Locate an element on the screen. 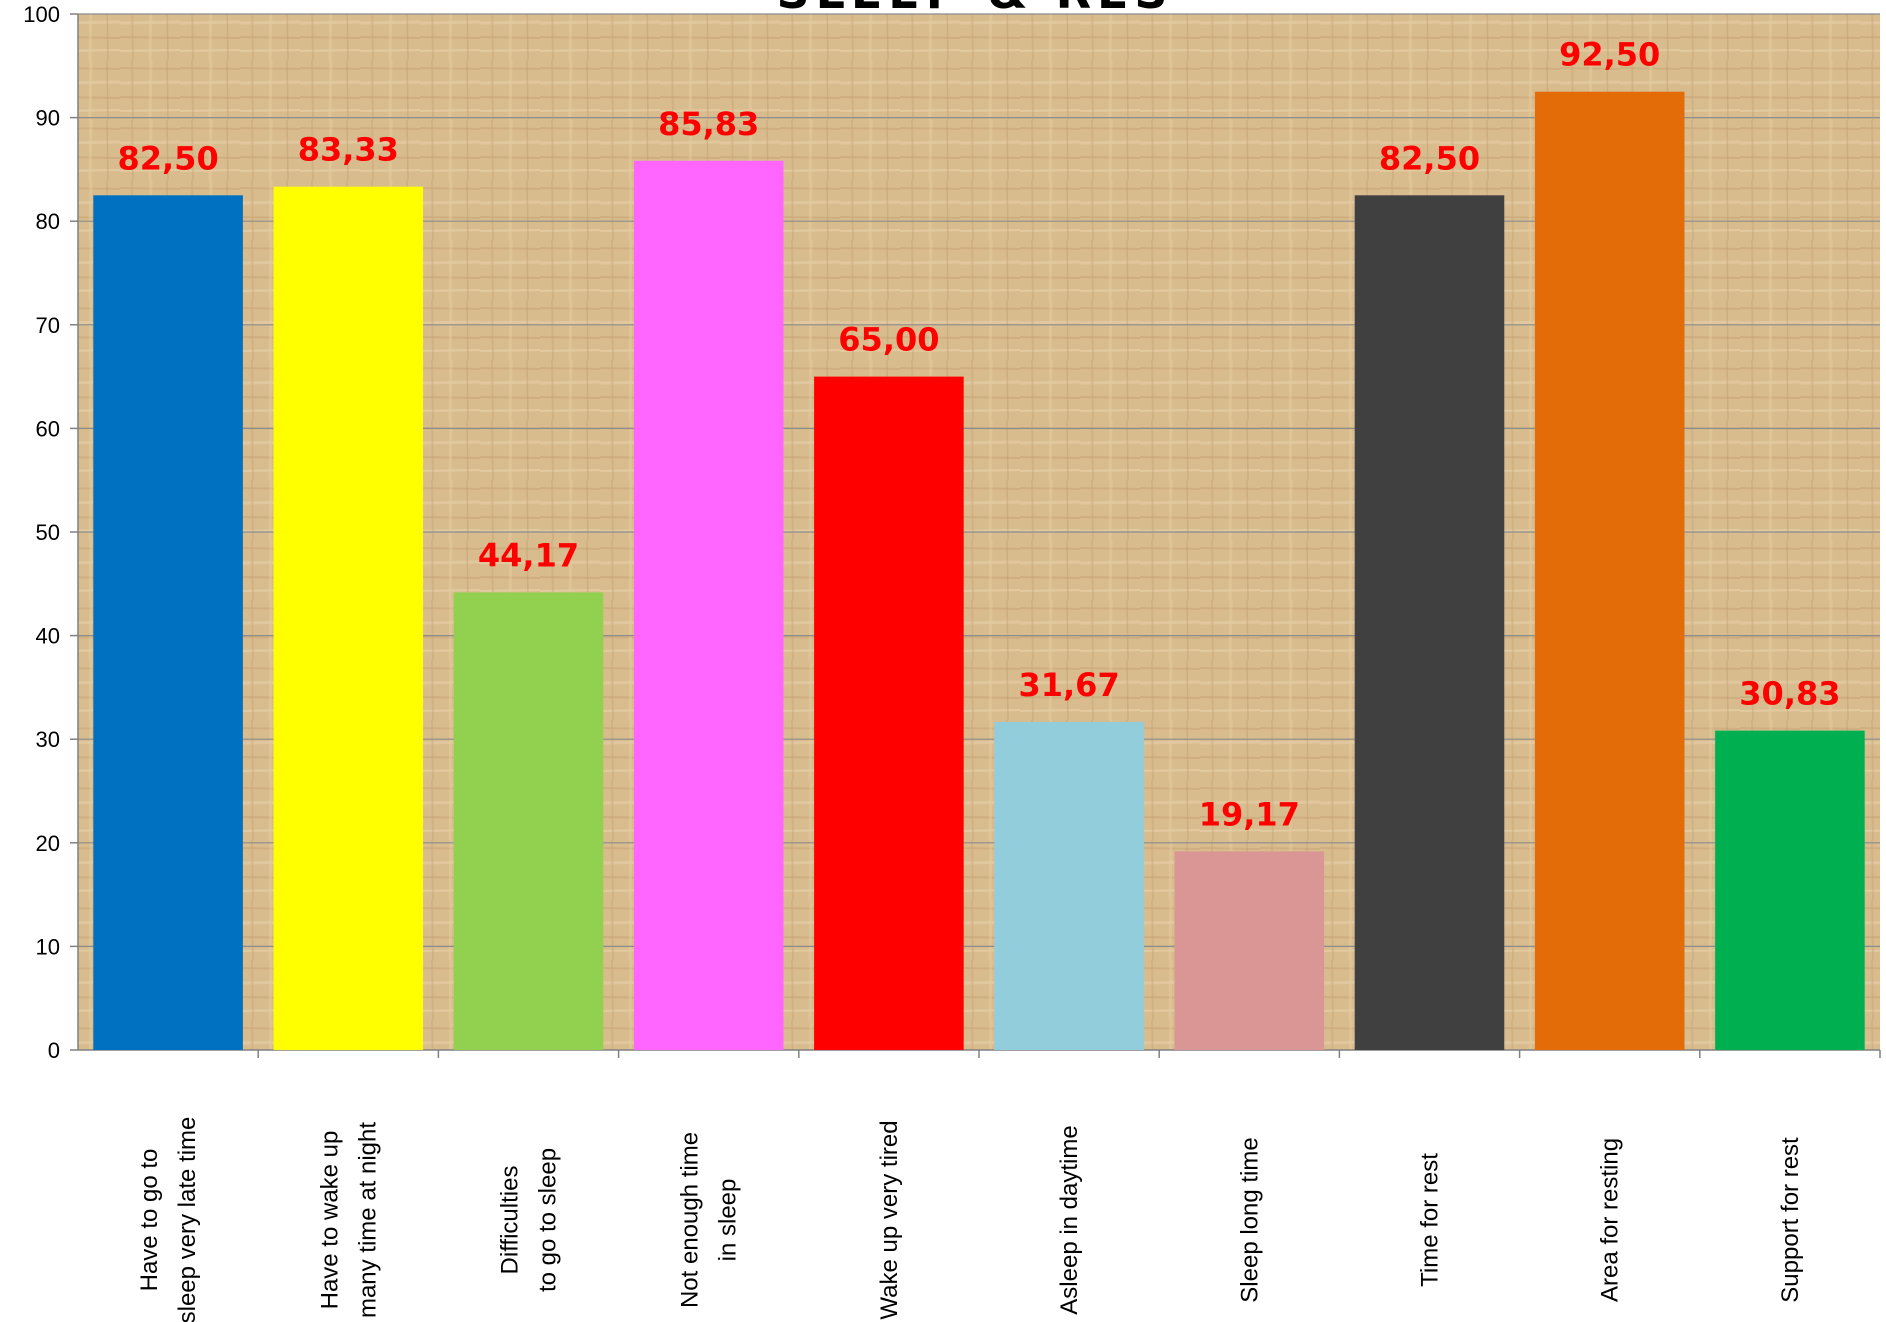 Image resolution: width=1886 pixels, height=1322 pixels. data-label: 30,83 is located at coordinates (1789, 694).